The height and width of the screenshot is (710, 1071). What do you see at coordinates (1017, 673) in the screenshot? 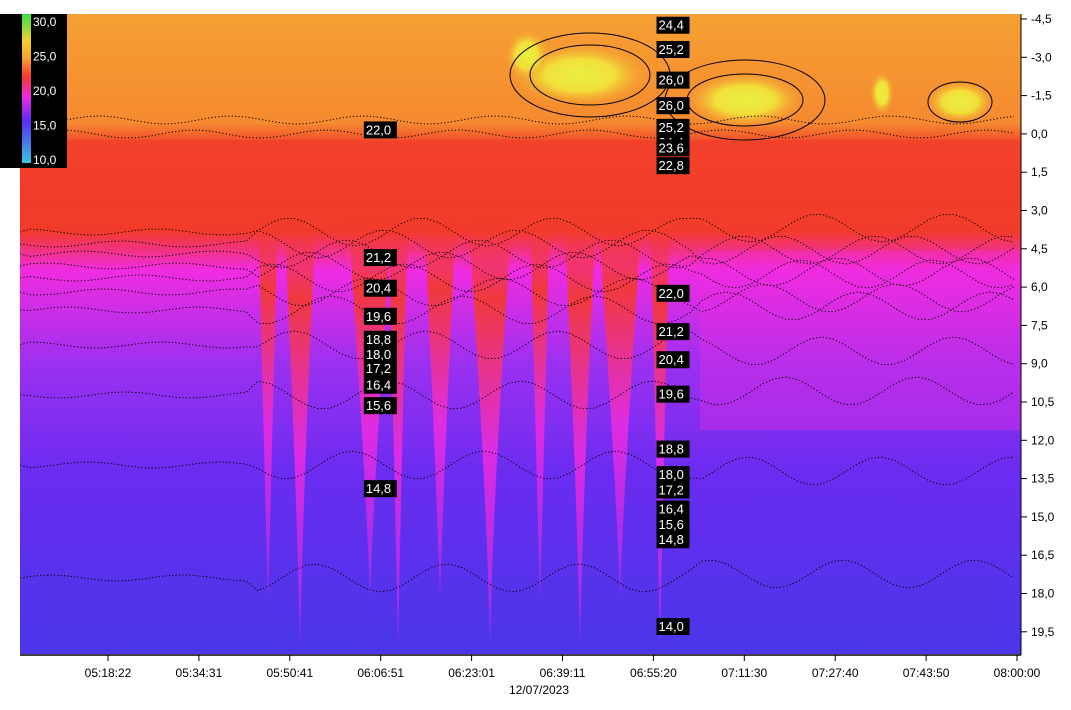
I see `x-tick-label: 08:00:00` at bounding box center [1017, 673].